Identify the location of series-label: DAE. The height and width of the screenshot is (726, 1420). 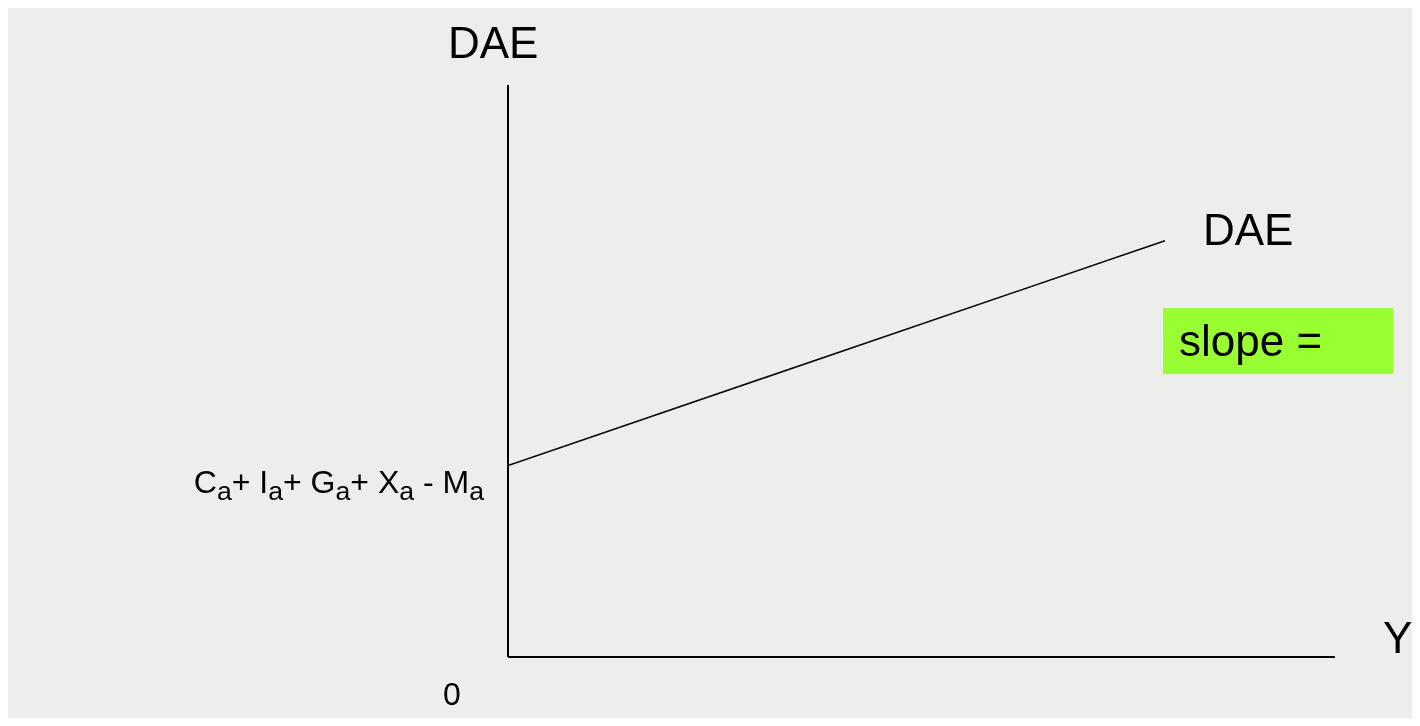
(1248, 229).